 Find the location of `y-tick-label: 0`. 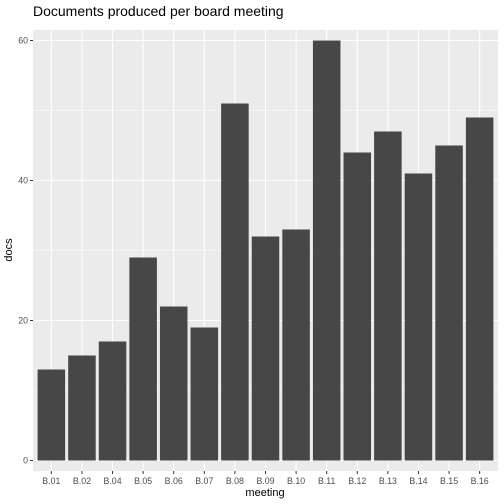

y-tick-label: 0 is located at coordinates (25, 461).